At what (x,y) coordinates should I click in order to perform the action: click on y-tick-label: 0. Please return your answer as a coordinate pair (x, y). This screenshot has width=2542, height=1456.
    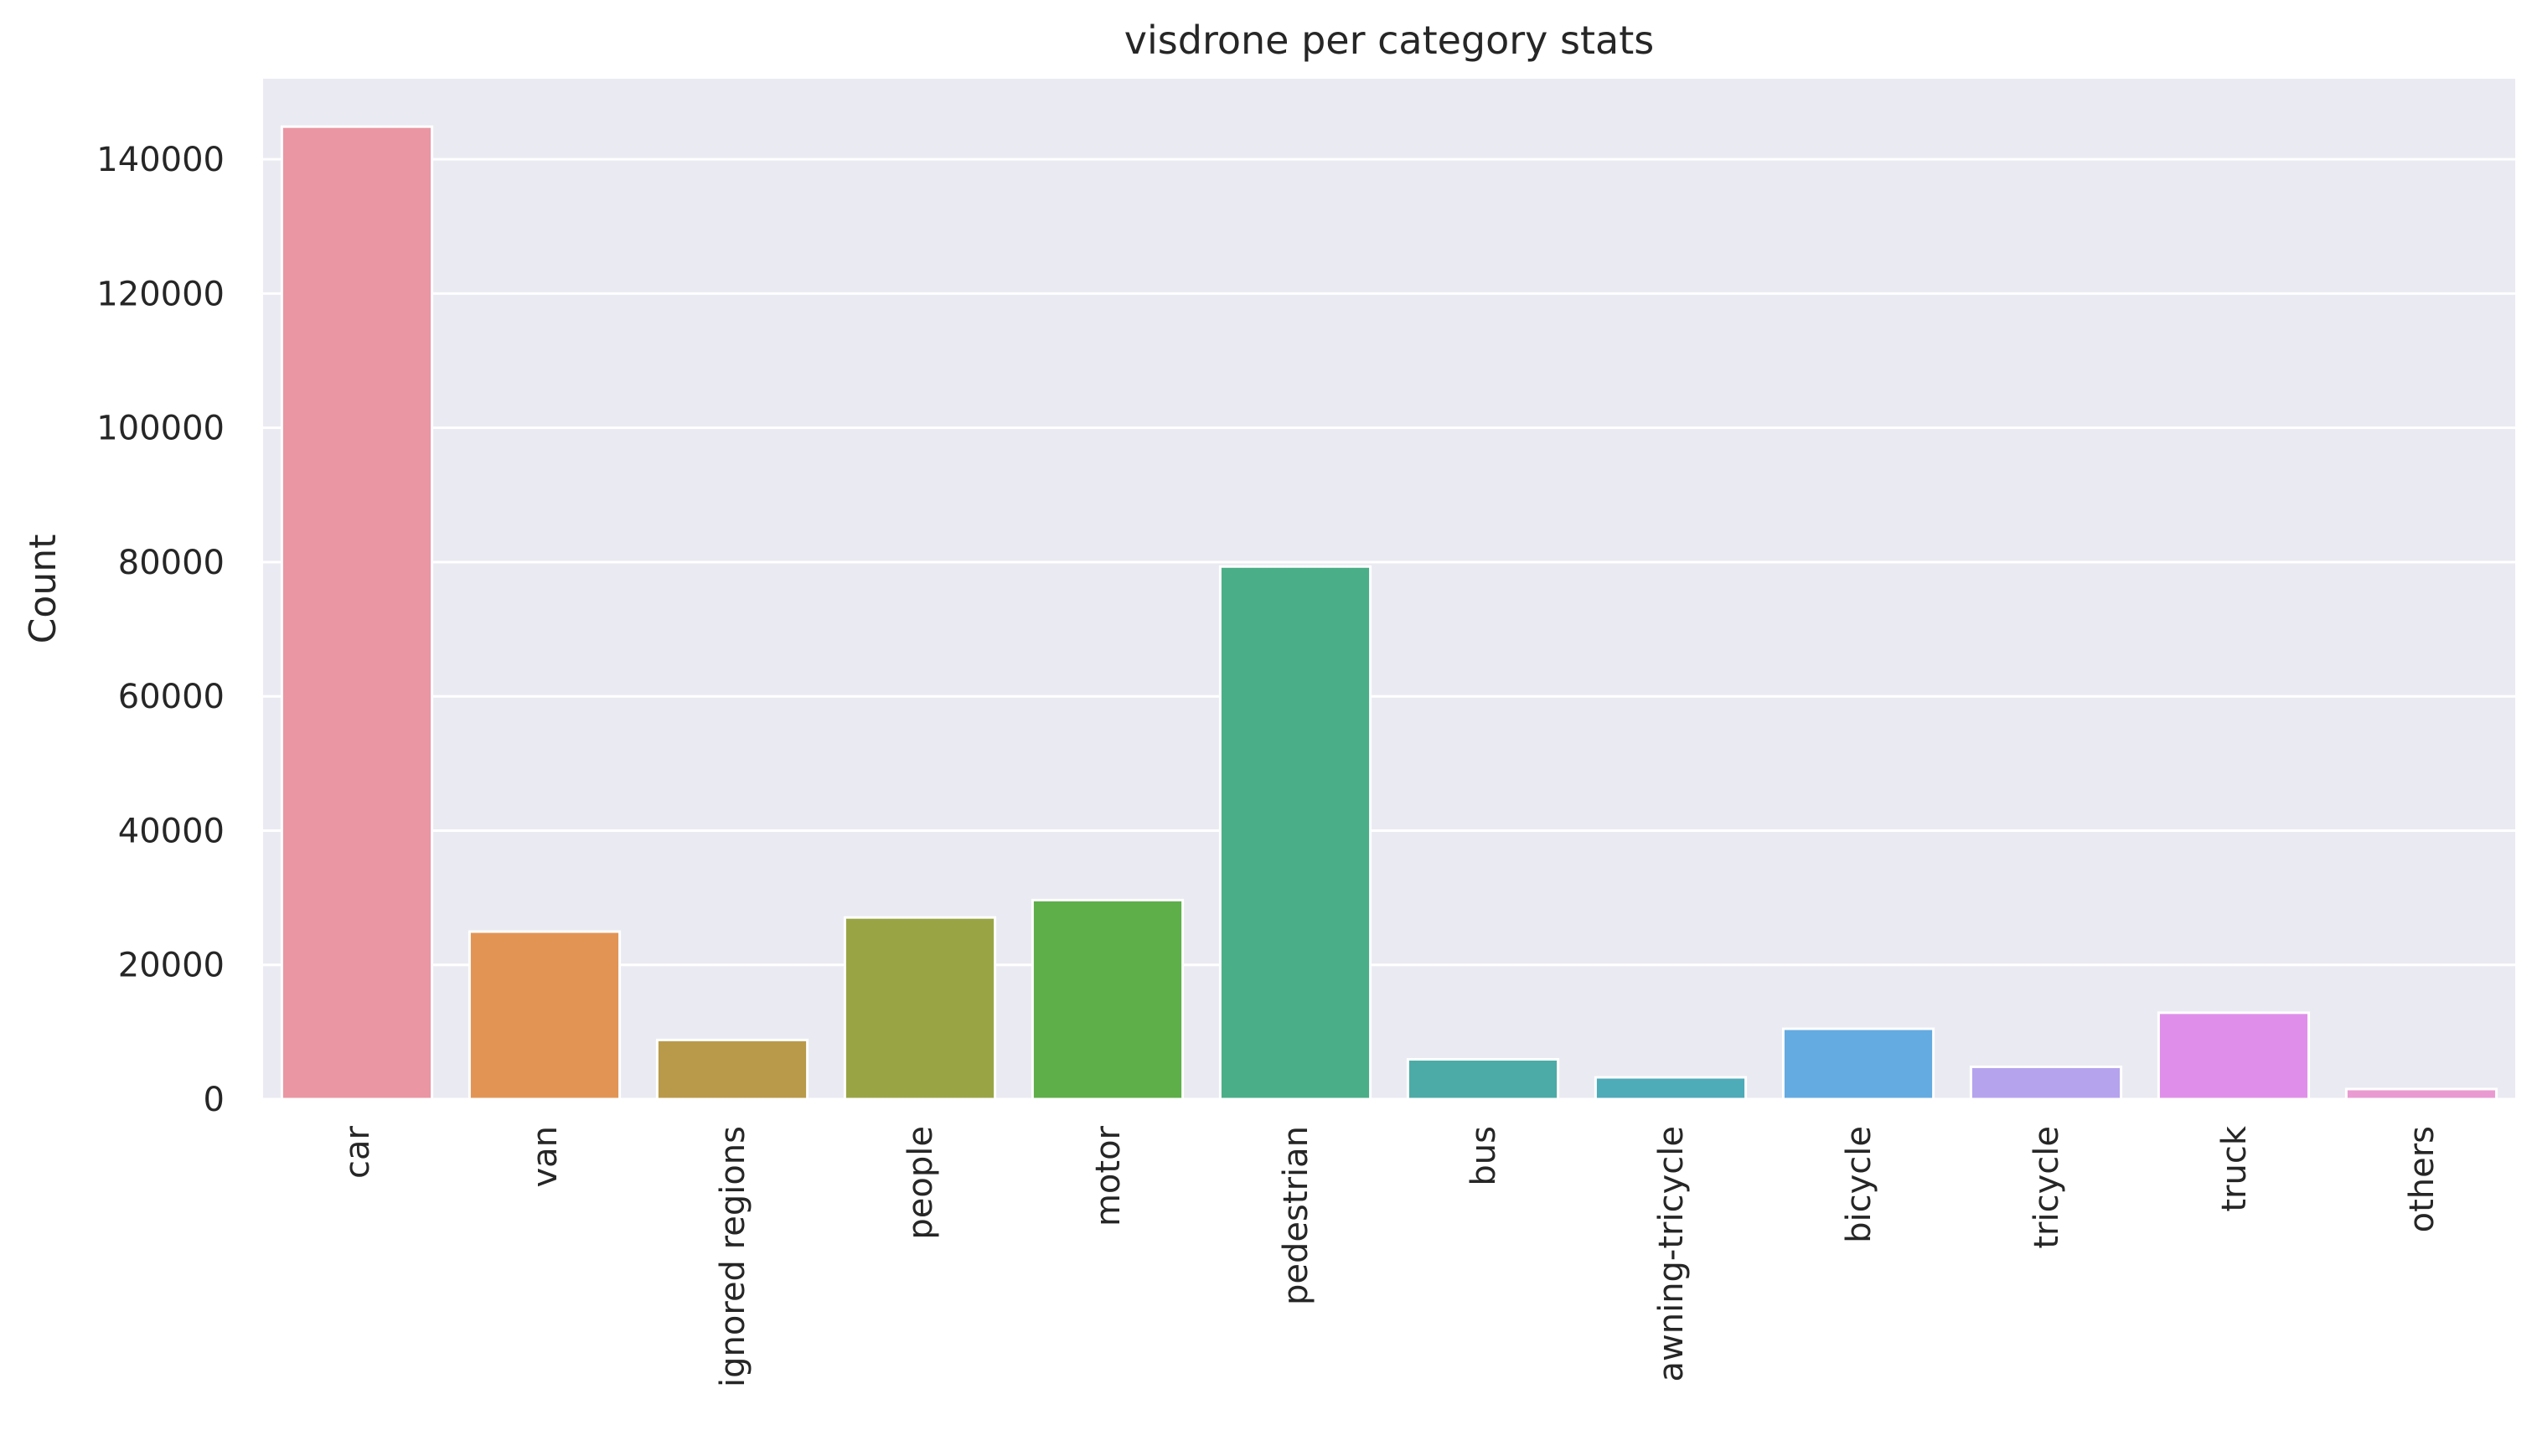
    Looking at the image, I should click on (214, 1100).